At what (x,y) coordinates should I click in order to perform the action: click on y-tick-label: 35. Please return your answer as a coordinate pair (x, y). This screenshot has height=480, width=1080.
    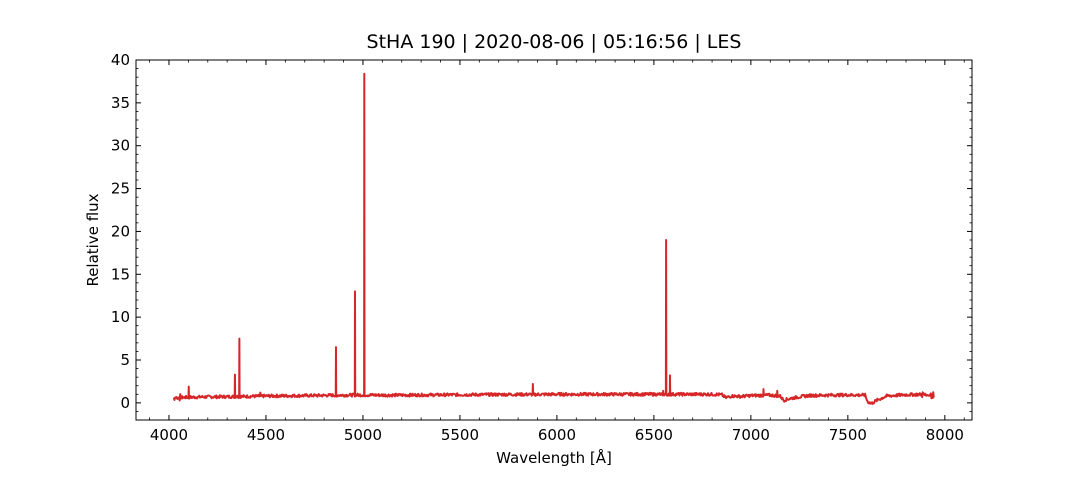
    Looking at the image, I should click on (120, 103).